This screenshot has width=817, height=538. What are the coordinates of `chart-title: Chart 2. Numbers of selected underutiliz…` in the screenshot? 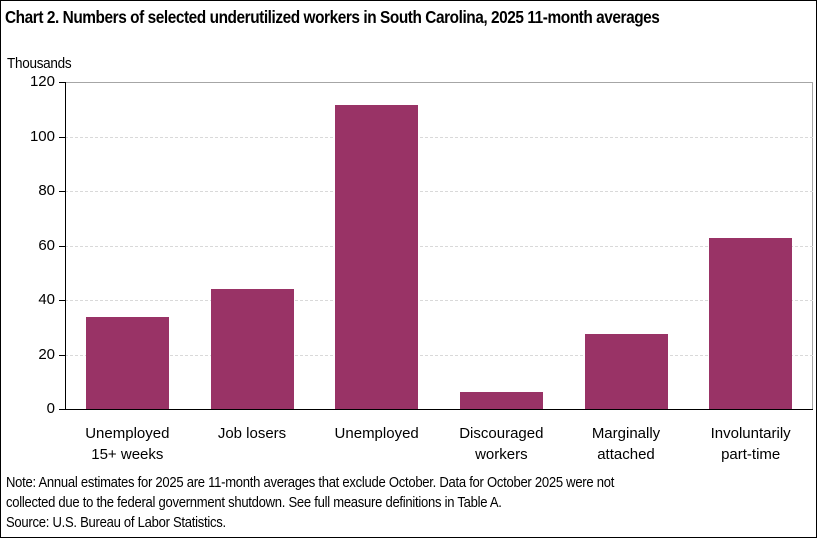 It's located at (332, 17).